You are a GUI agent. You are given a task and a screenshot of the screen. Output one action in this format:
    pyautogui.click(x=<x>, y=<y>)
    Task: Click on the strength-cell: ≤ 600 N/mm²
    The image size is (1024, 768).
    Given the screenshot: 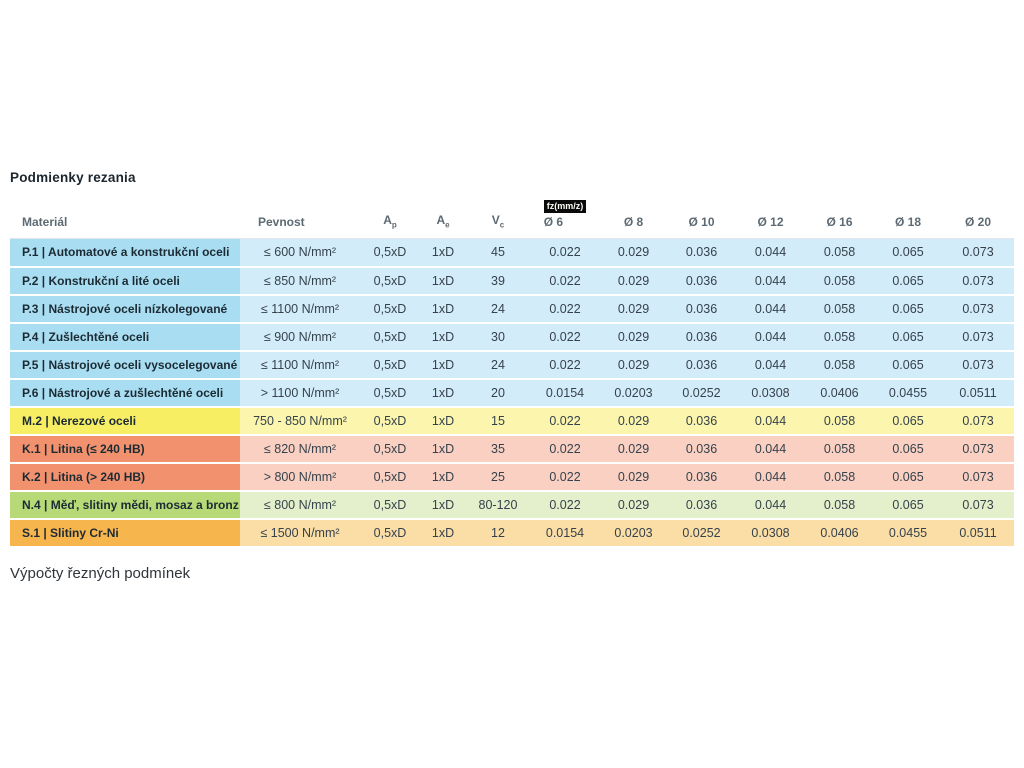 What is the action you would take?
    pyautogui.click(x=300, y=253)
    